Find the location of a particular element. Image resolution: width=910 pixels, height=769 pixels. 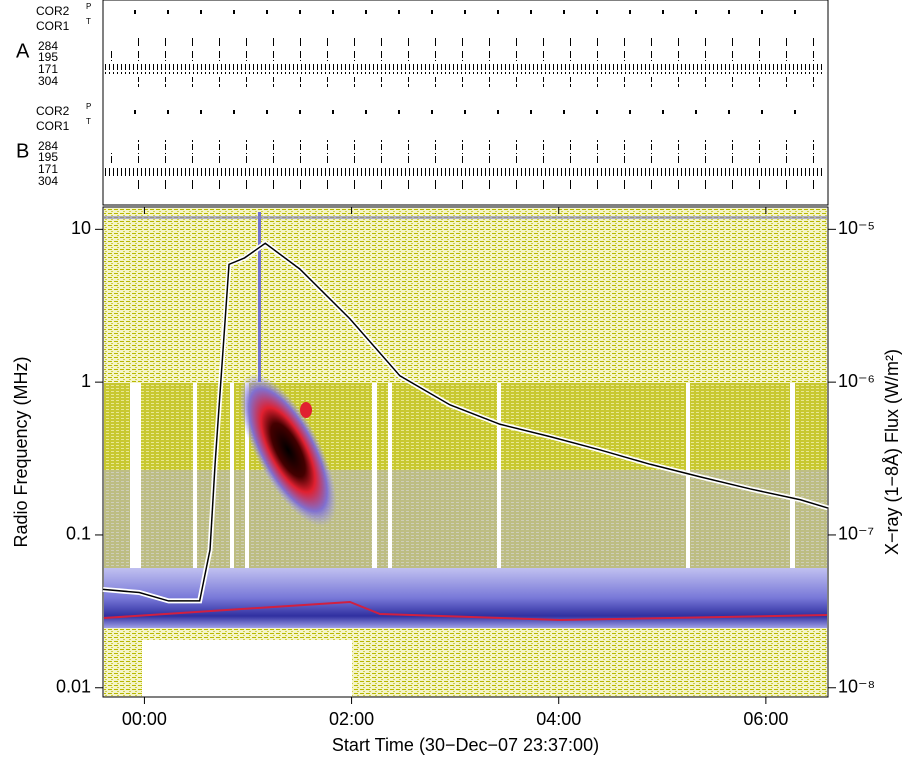

panel-b-ticks is located at coordinates (464, 148).